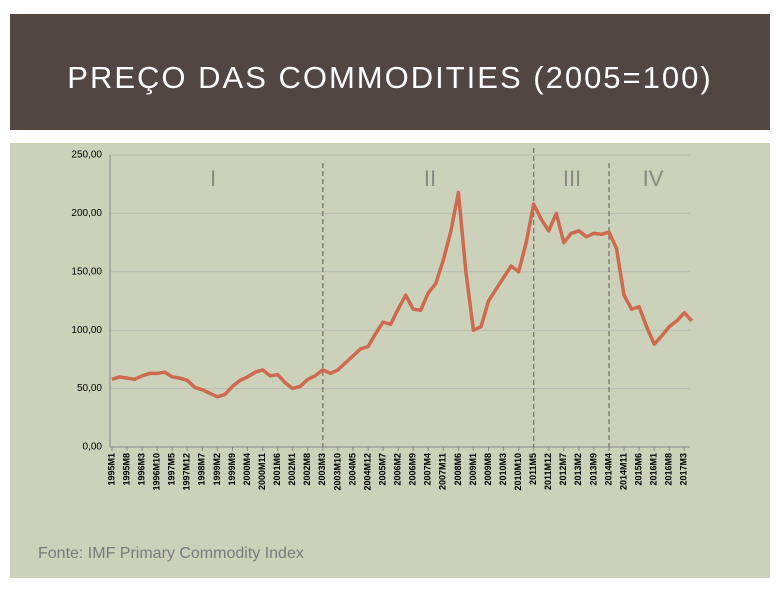 This screenshot has height=591, width=780. What do you see at coordinates (337, 472) in the screenshot?
I see `x-tick-label: 2003M10` at bounding box center [337, 472].